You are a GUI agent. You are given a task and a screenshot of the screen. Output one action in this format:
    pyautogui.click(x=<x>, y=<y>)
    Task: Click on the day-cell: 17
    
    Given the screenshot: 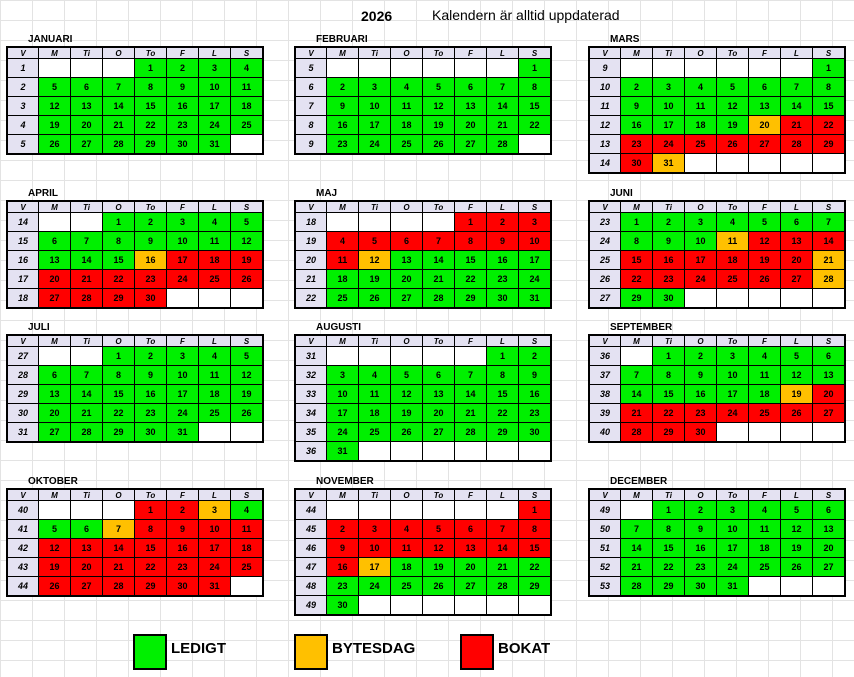 What is the action you would take?
    pyautogui.click(x=182, y=394)
    